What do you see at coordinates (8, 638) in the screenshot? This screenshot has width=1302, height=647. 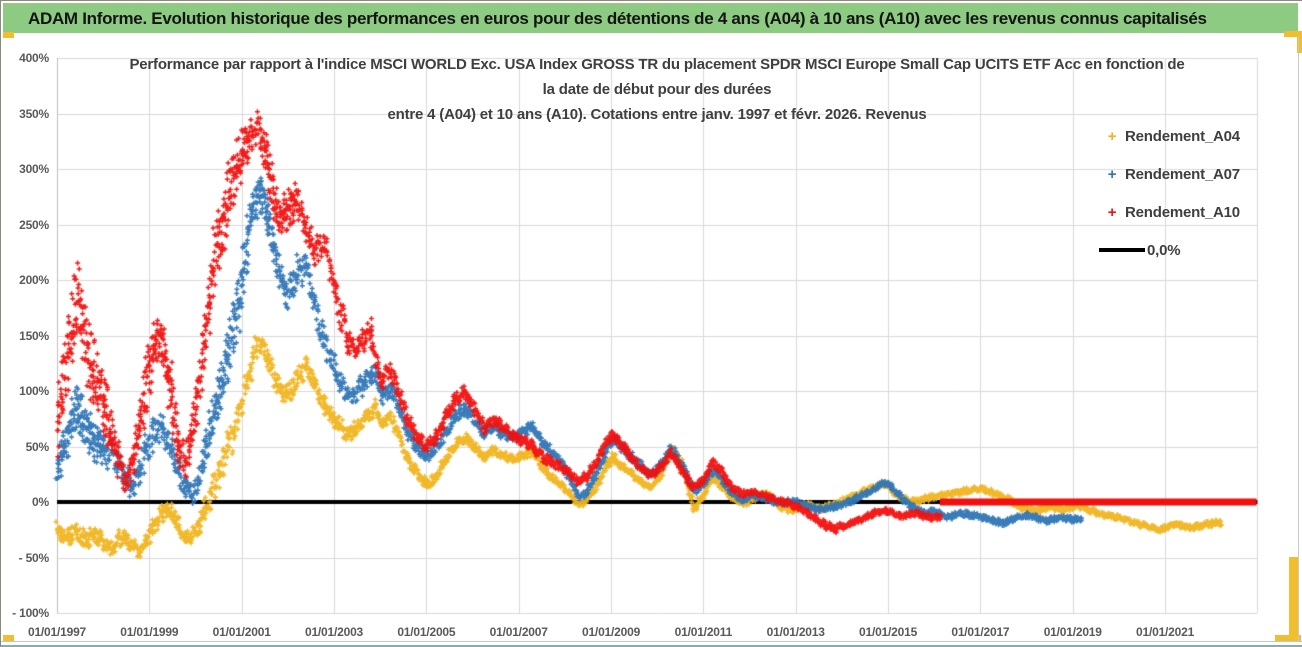 I see `gold-accent-bottom-left` at bounding box center [8, 638].